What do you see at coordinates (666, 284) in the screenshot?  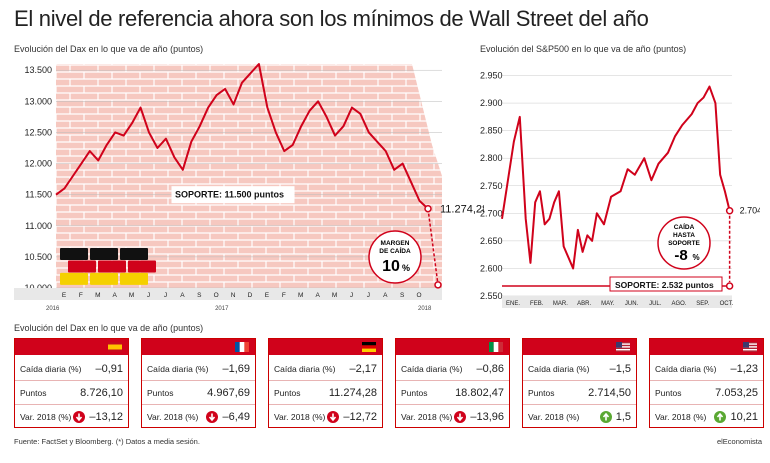 I see `sp-support-box` at bounding box center [666, 284].